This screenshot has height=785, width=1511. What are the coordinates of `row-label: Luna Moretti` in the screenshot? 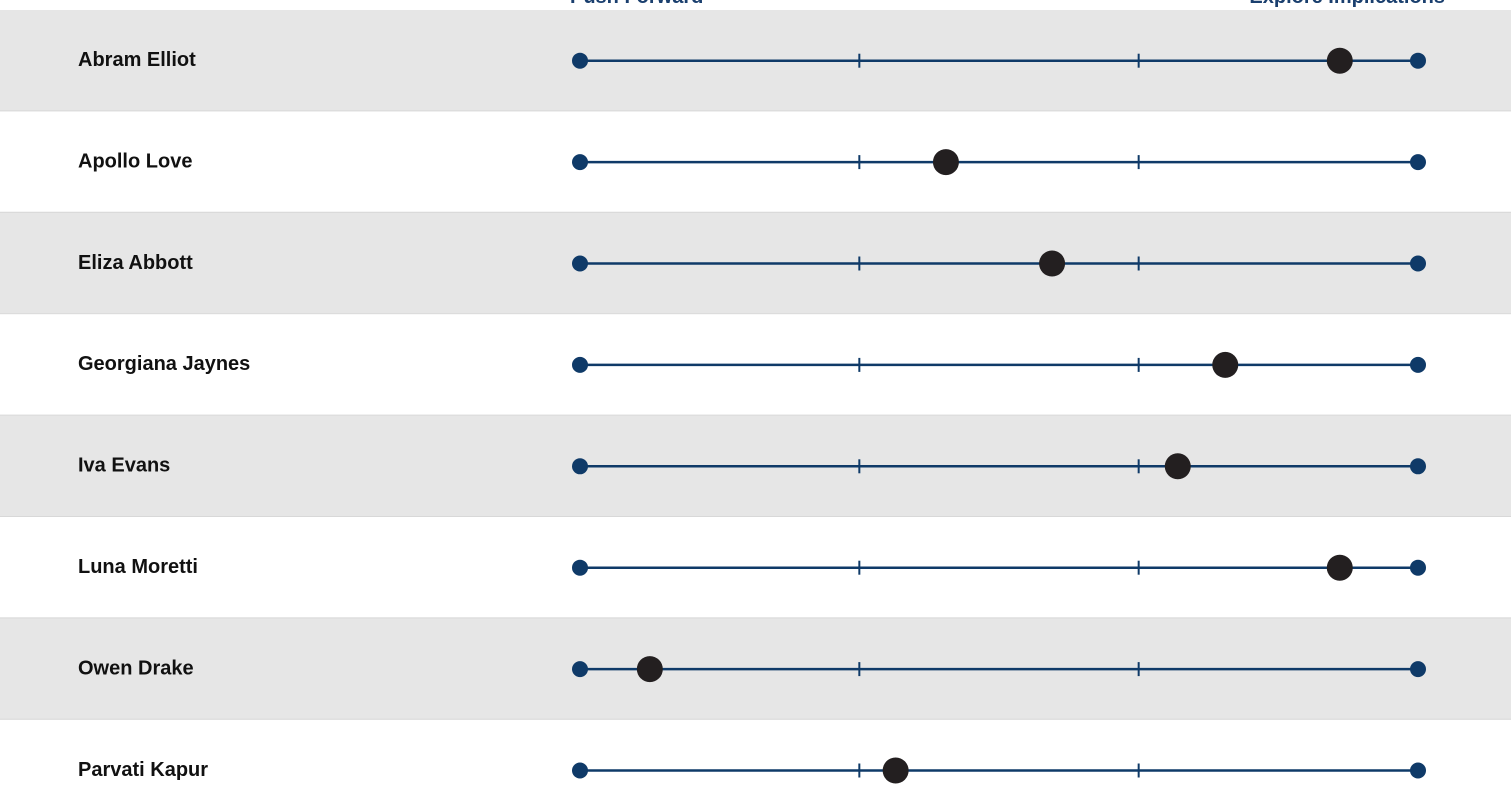 It's located at (138, 567).